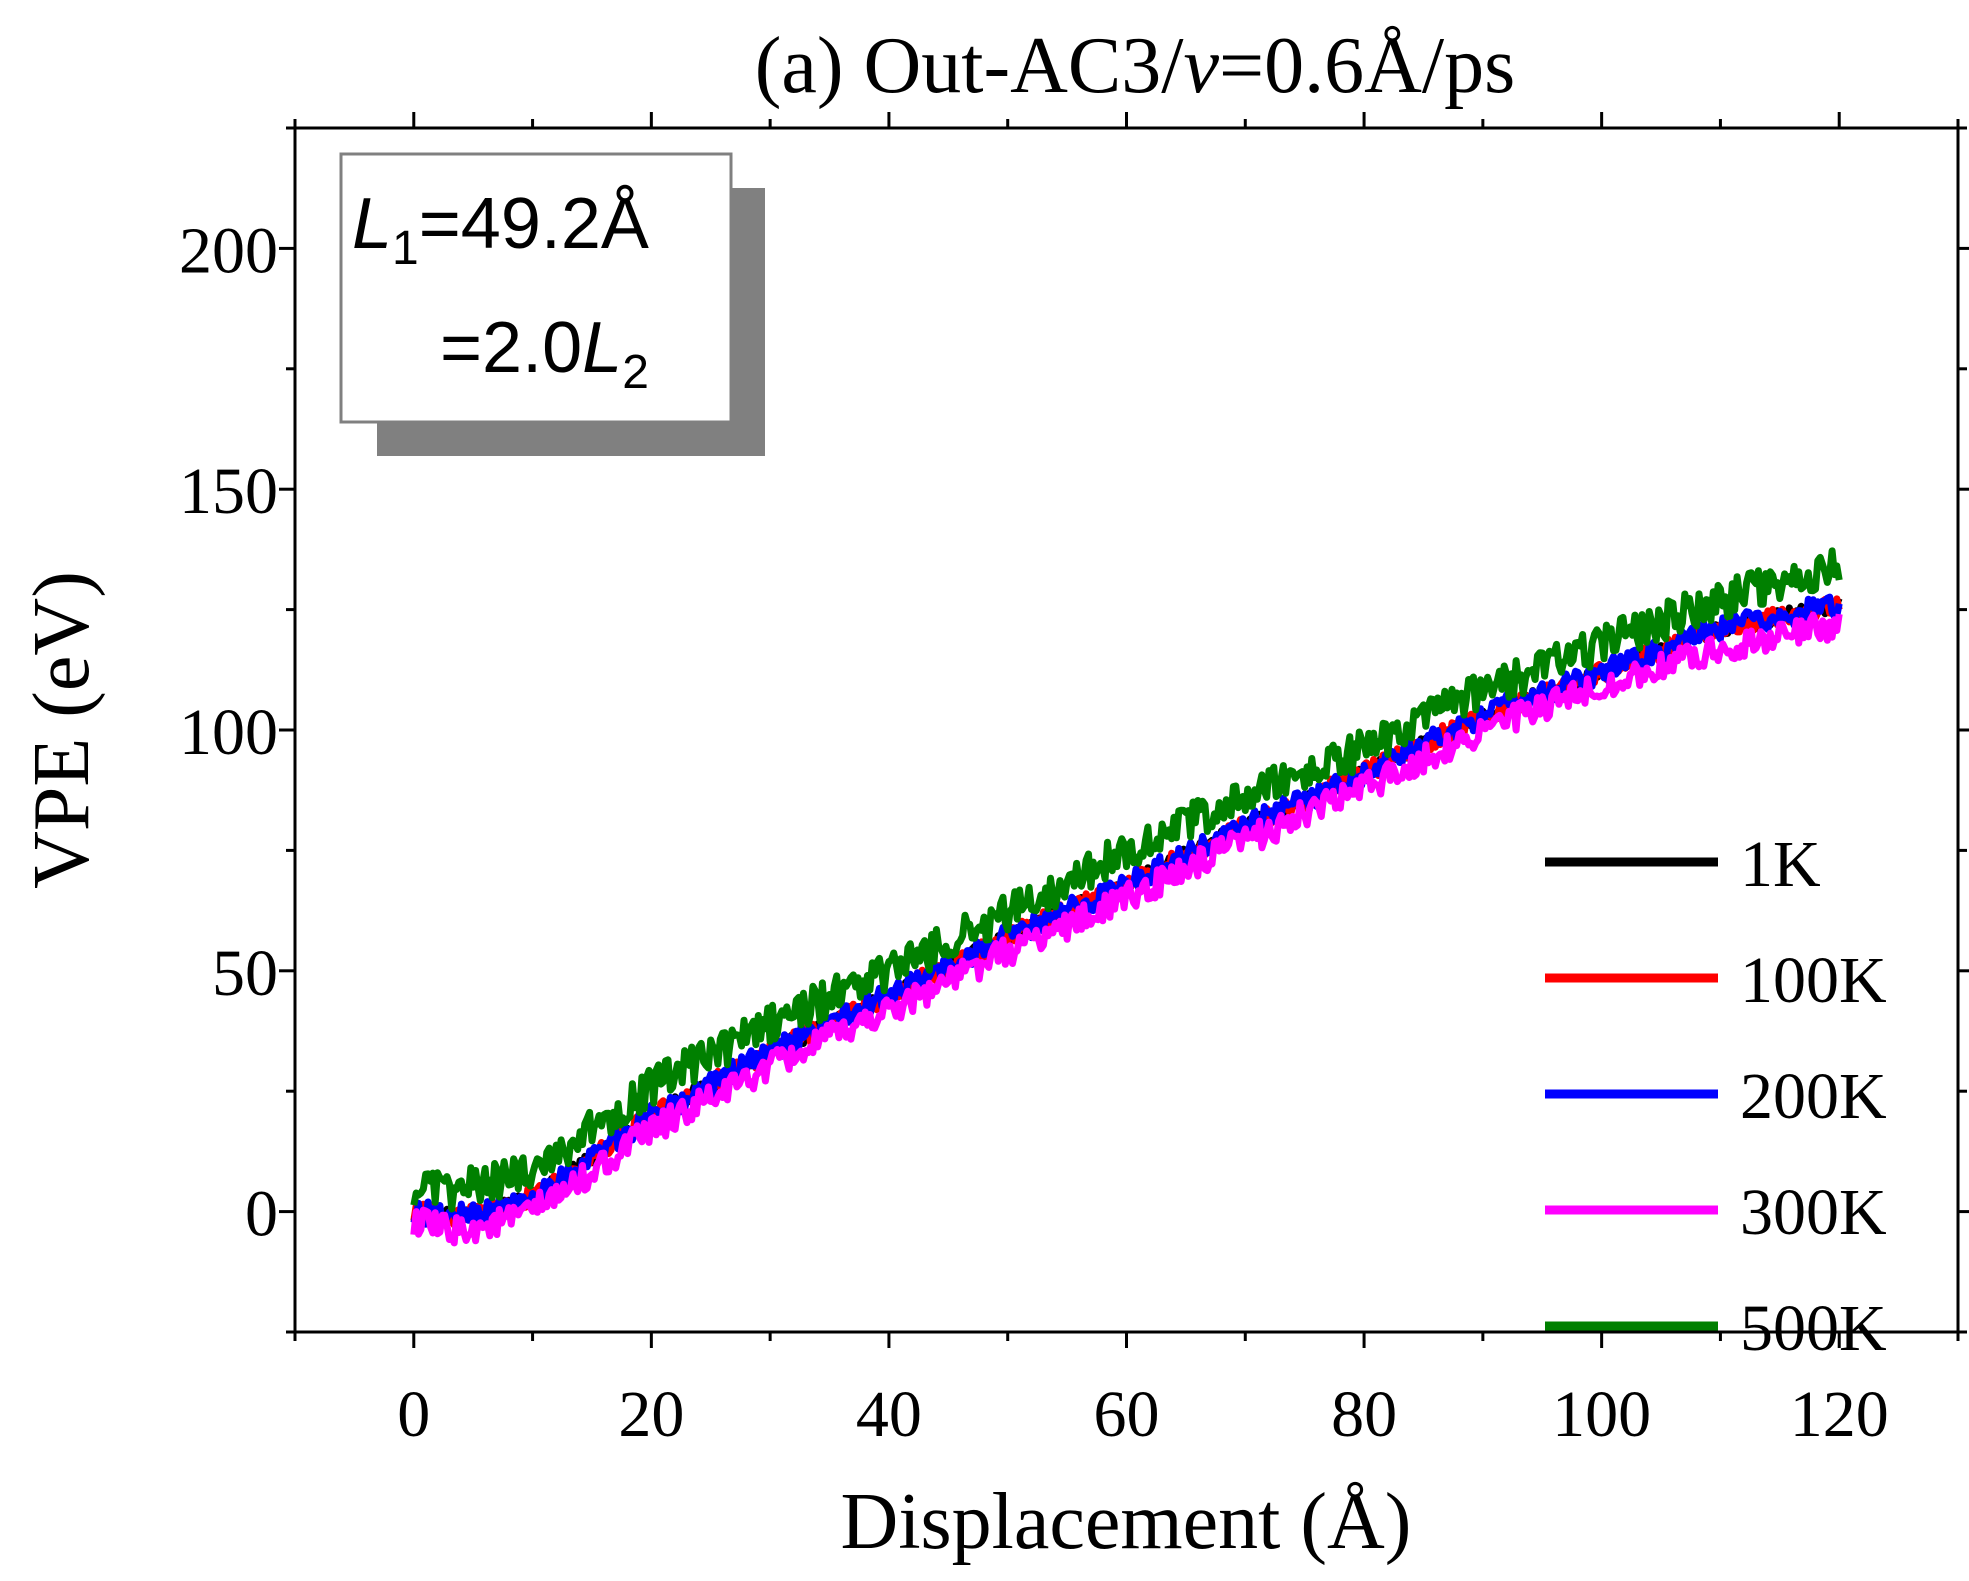 This screenshot has height=1581, width=1969. I want to click on x-tick-label: 40, so click(889, 1414).